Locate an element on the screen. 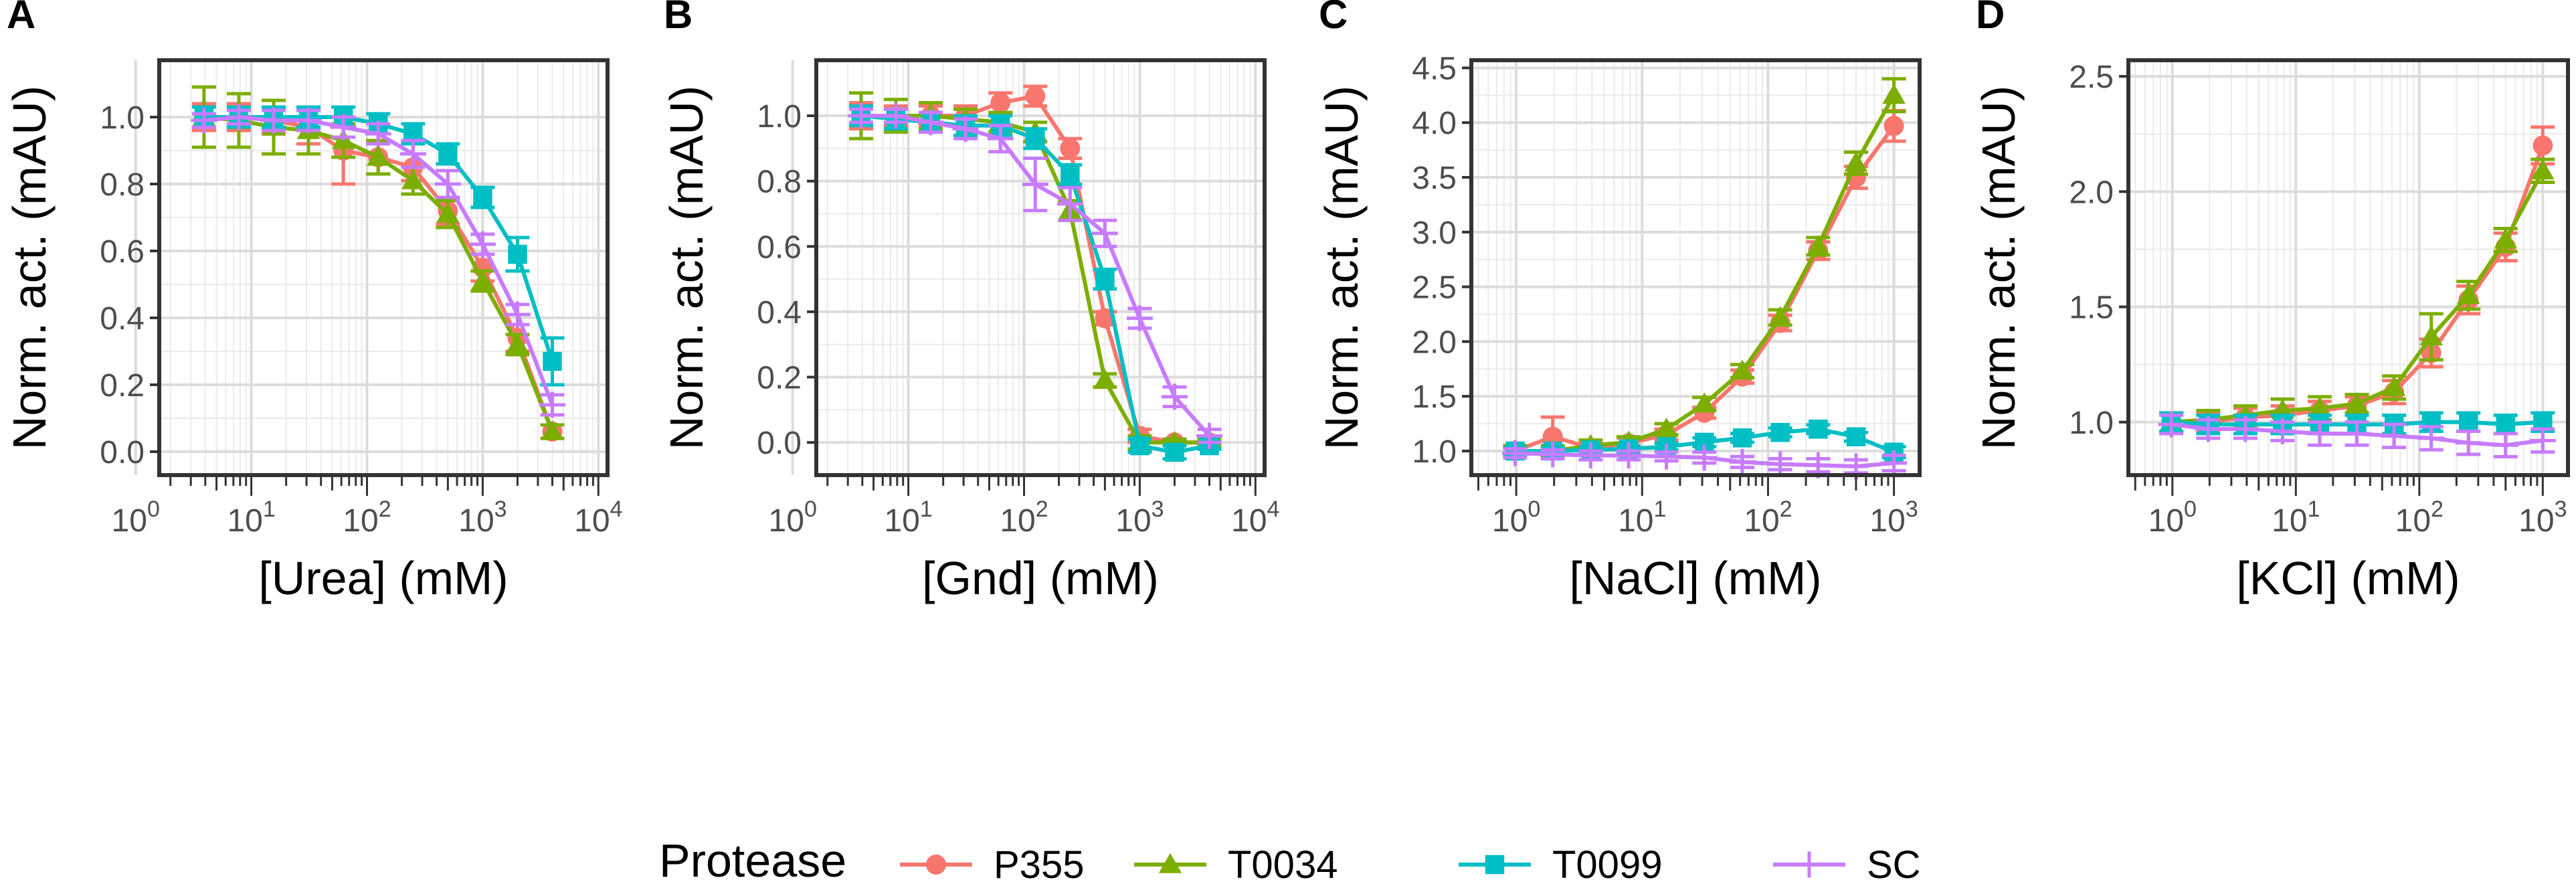 The height and width of the screenshot is (890, 2576). x-tick-label: 10⁴ is located at coordinates (598, 518).